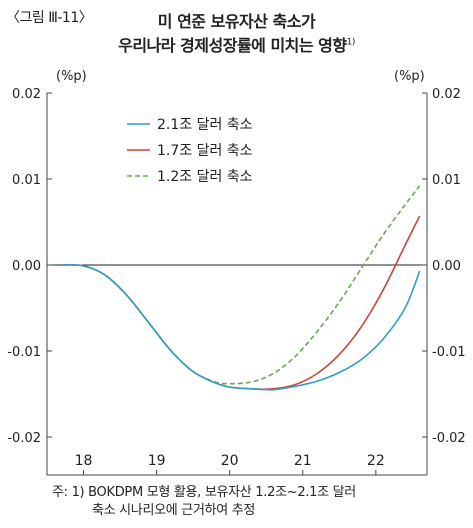 The width and height of the screenshot is (473, 528). Describe the element at coordinates (446, 94) in the screenshot. I see `y-tick-label-right: 0.02` at that location.